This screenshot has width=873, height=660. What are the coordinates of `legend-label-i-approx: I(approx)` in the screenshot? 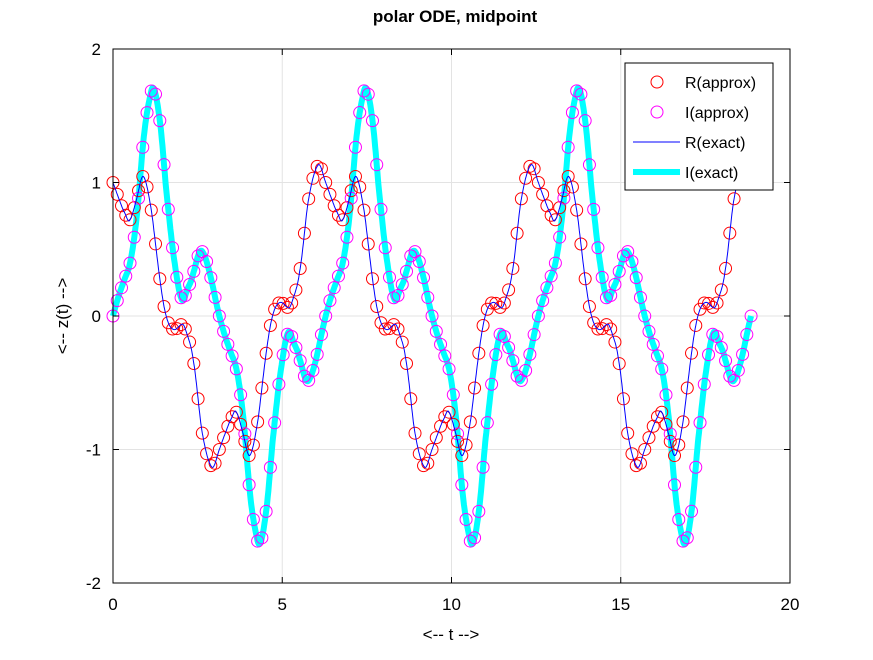 It's located at (717, 113).